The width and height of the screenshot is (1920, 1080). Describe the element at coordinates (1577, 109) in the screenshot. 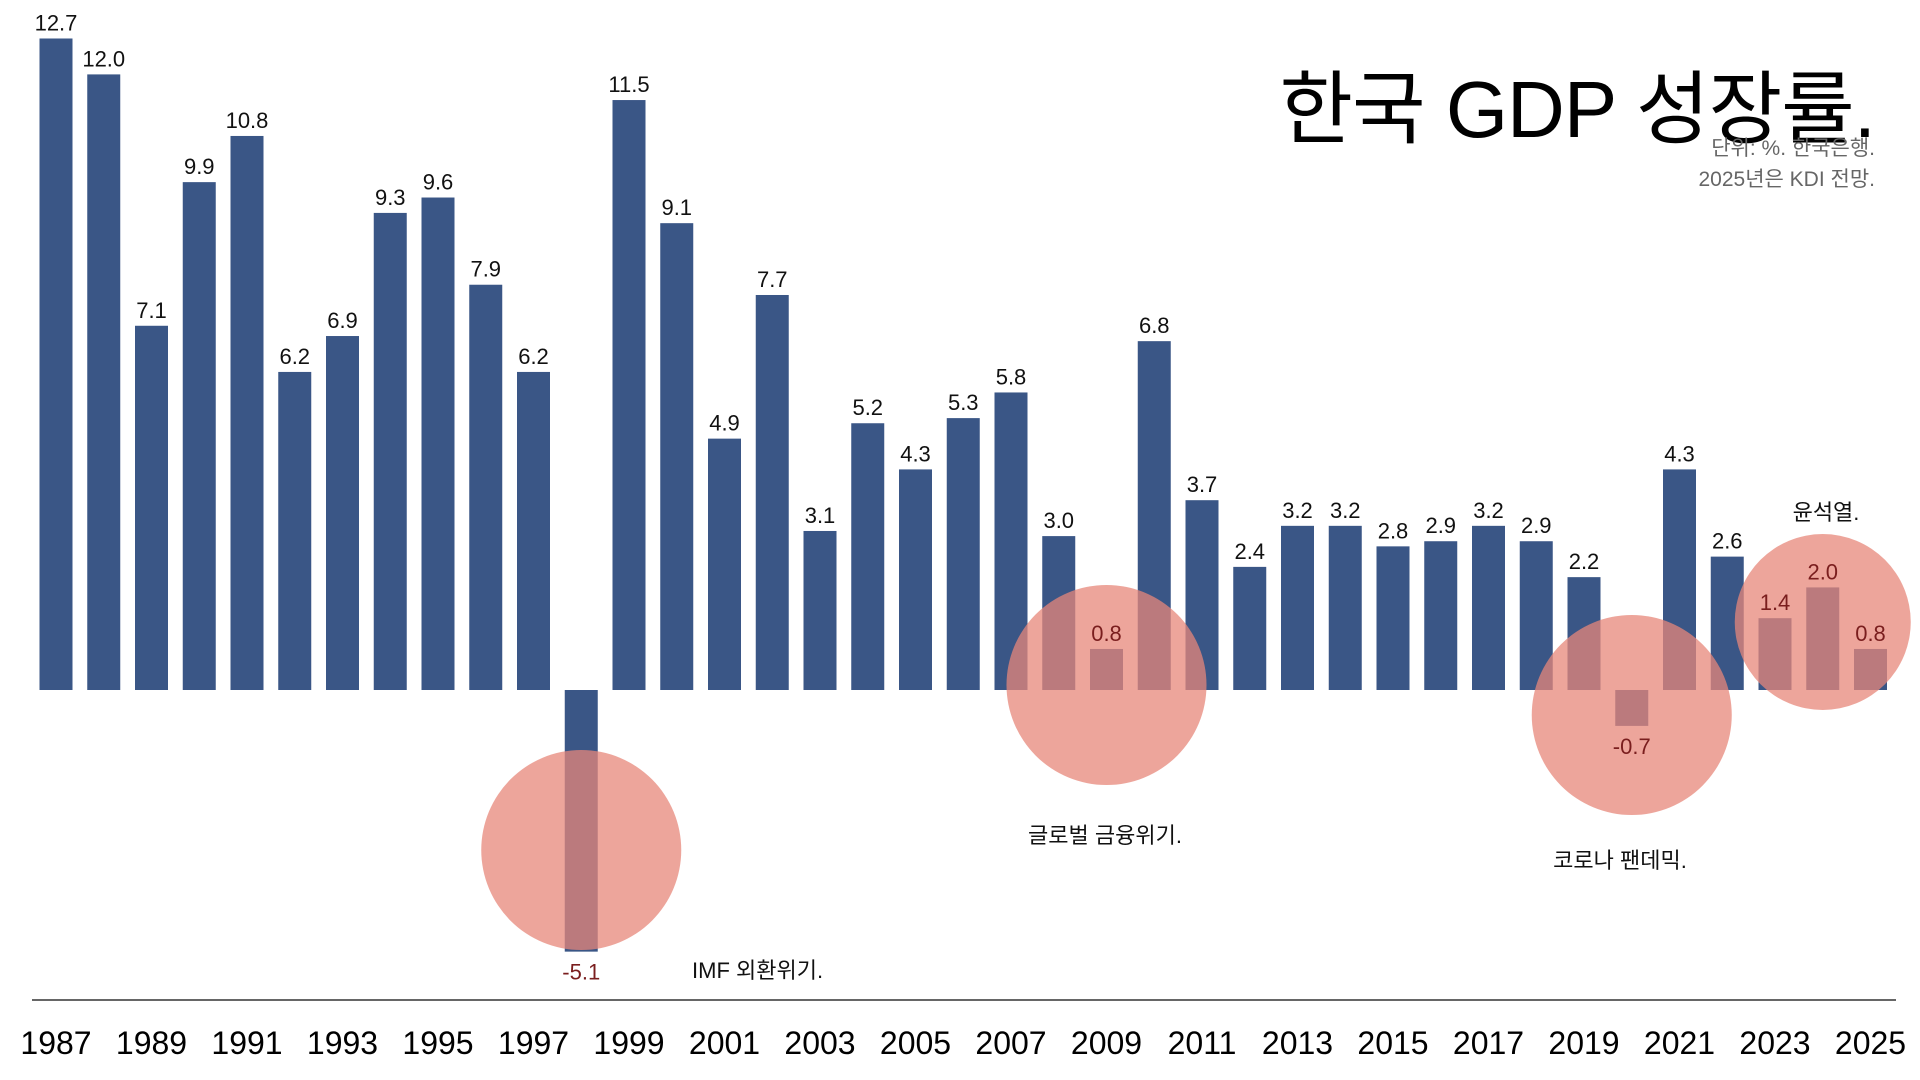

I see `chart-title: 한국 GDP 성장률.` at that location.